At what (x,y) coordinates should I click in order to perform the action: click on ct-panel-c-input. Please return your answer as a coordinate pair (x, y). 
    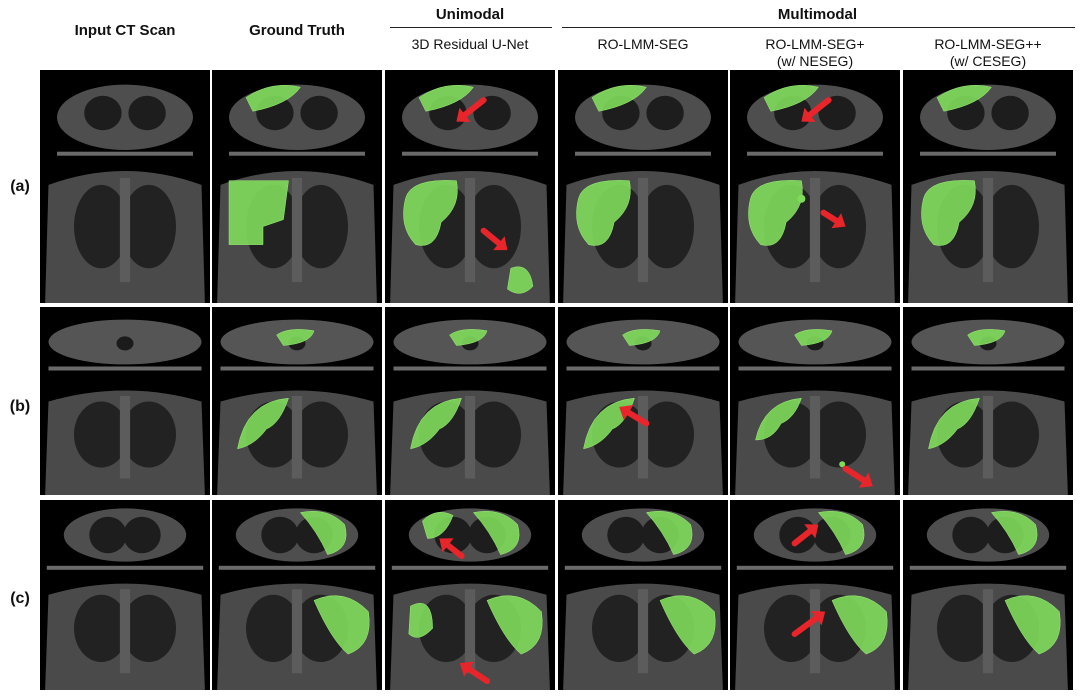
    Looking at the image, I should click on (125, 595).